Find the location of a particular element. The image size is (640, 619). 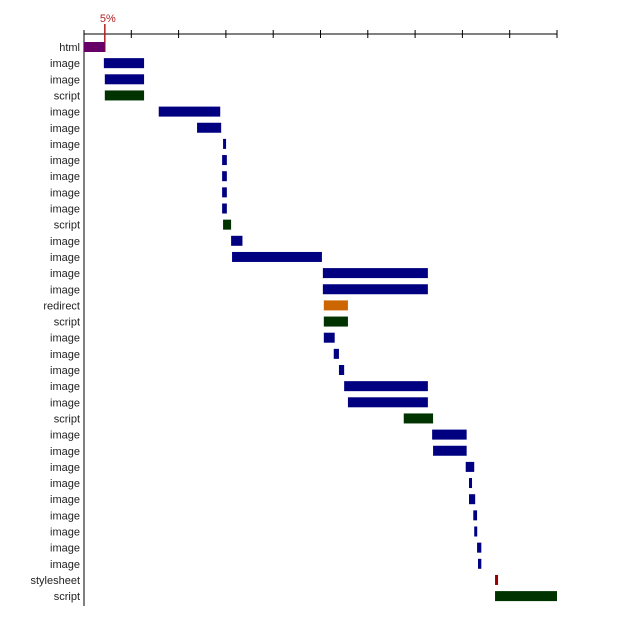

row-label: stylesheet is located at coordinates (55, 581).